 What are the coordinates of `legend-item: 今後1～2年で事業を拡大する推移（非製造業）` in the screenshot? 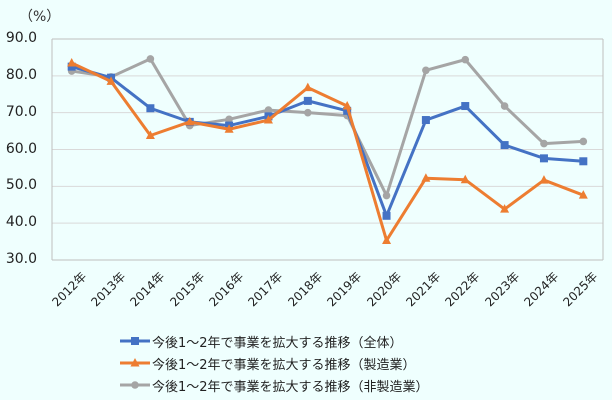 It's located at (274, 385).